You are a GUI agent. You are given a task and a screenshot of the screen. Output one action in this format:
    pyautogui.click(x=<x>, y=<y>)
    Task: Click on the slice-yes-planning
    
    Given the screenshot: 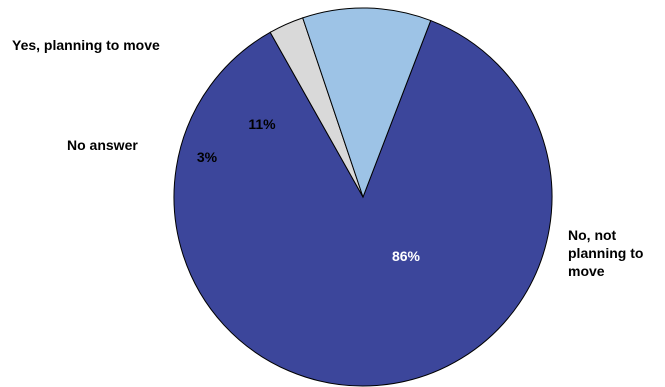 What is the action you would take?
    pyautogui.click(x=367, y=103)
    